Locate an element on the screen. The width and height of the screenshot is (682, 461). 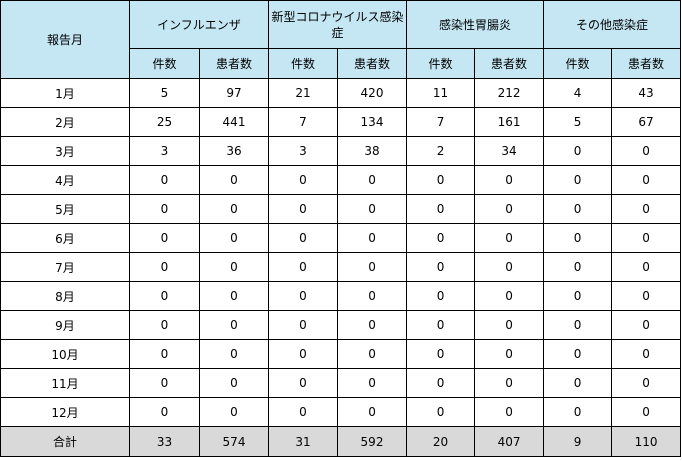
group-header-covid: 新型コロナウイルス感染症 is located at coordinates (337, 24).